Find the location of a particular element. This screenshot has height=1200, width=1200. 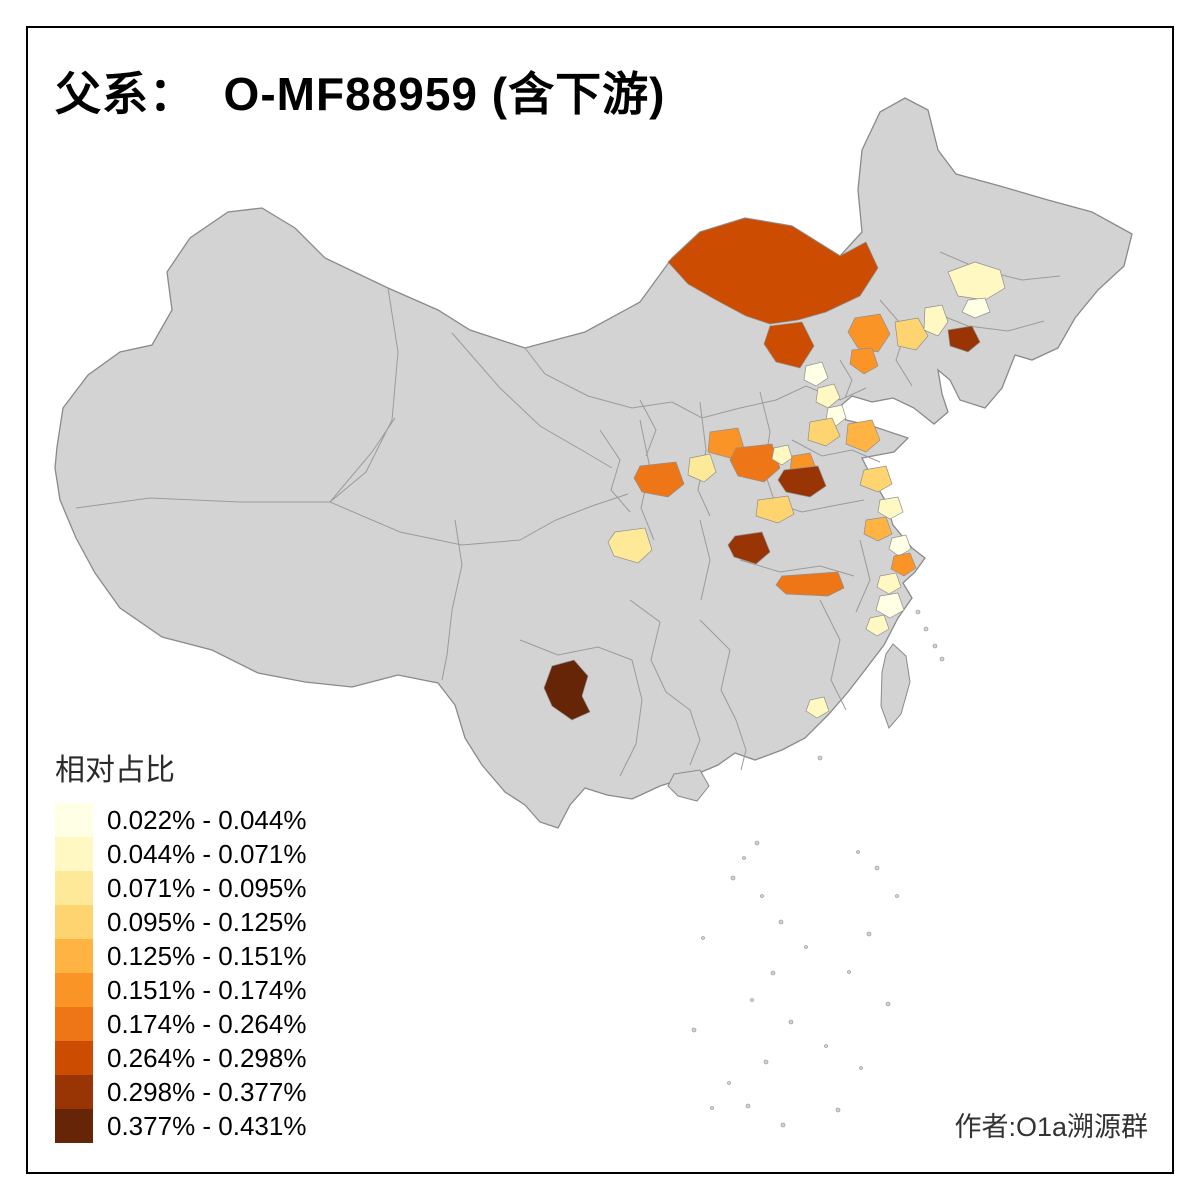

legend-item: 0.071% - 0.095% is located at coordinates (180, 888).